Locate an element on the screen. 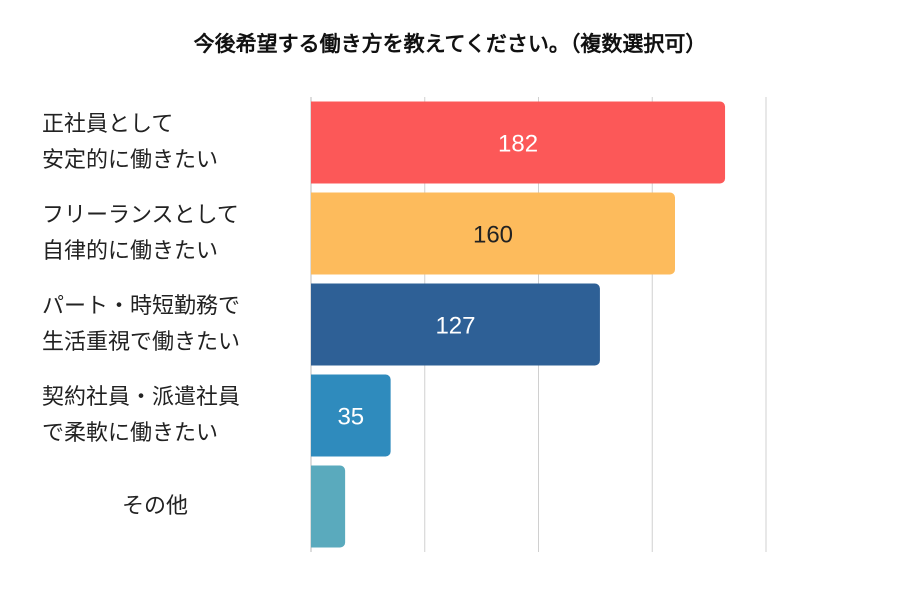 This screenshot has height=600, width=900. category-label: その他 is located at coordinates (155, 506).